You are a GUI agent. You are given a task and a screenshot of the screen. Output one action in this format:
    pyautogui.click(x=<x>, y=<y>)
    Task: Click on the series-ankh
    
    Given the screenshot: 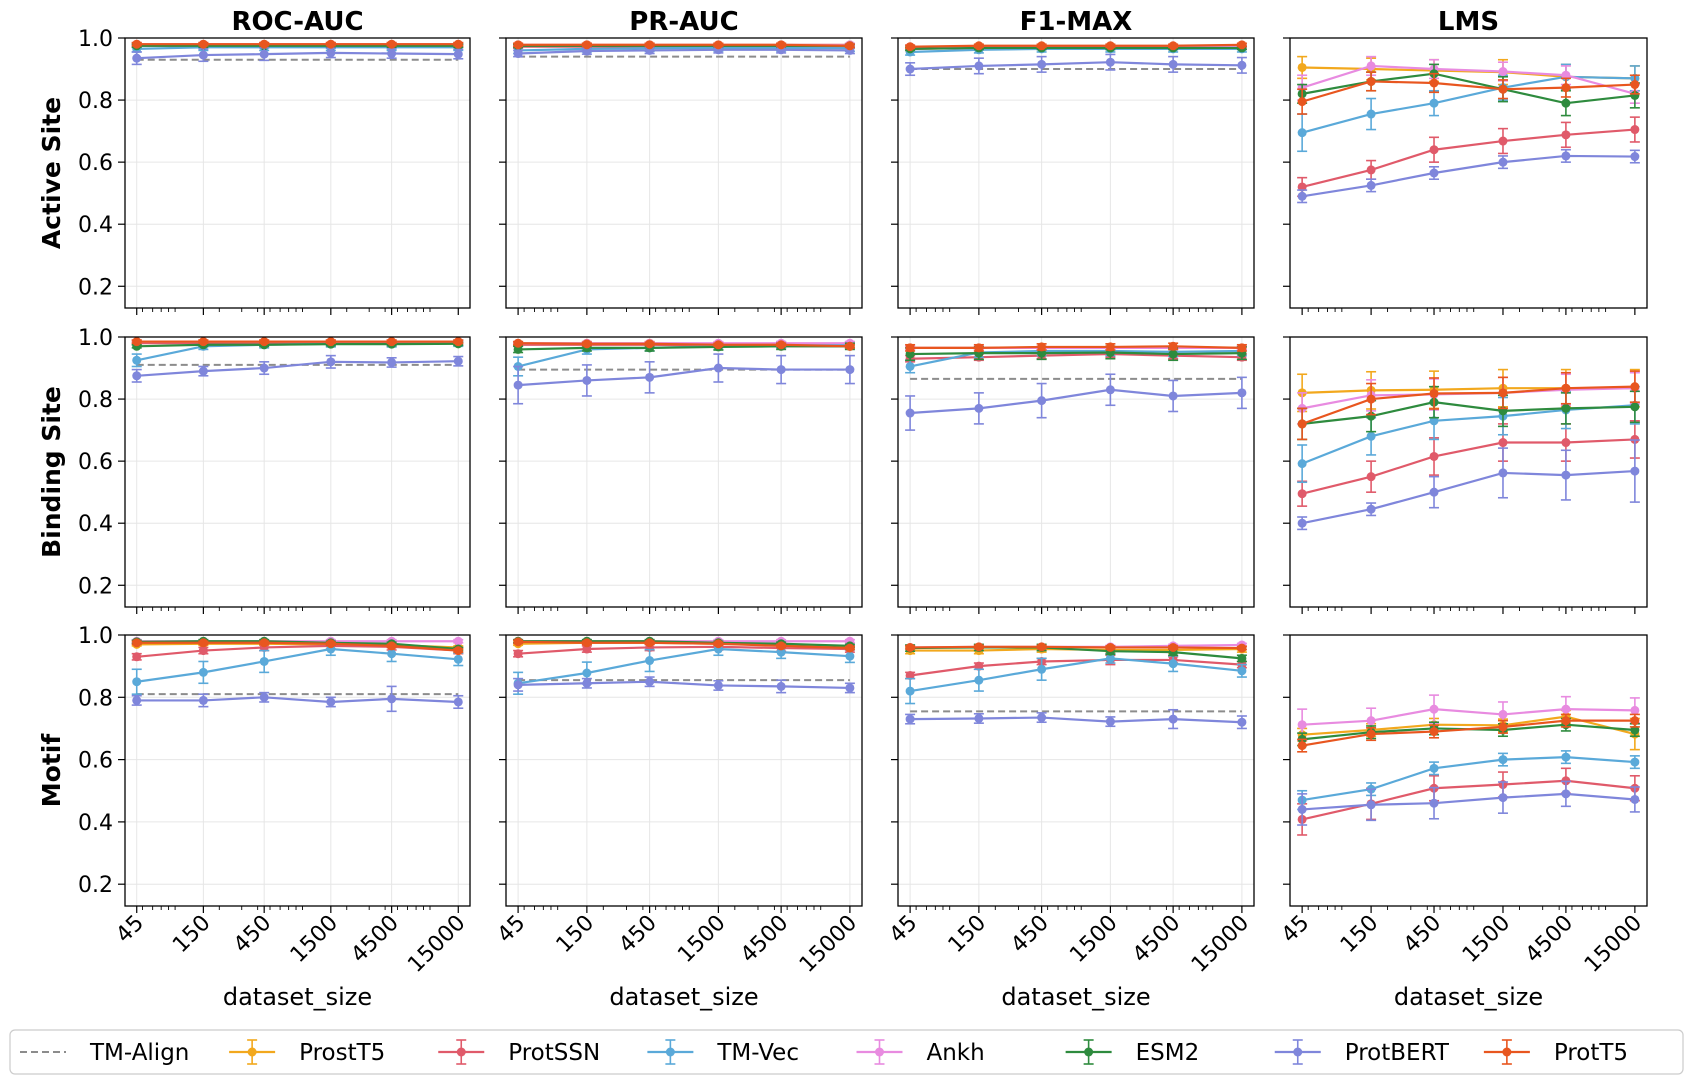 What is the action you would take?
    pyautogui.click(x=1468, y=398)
    